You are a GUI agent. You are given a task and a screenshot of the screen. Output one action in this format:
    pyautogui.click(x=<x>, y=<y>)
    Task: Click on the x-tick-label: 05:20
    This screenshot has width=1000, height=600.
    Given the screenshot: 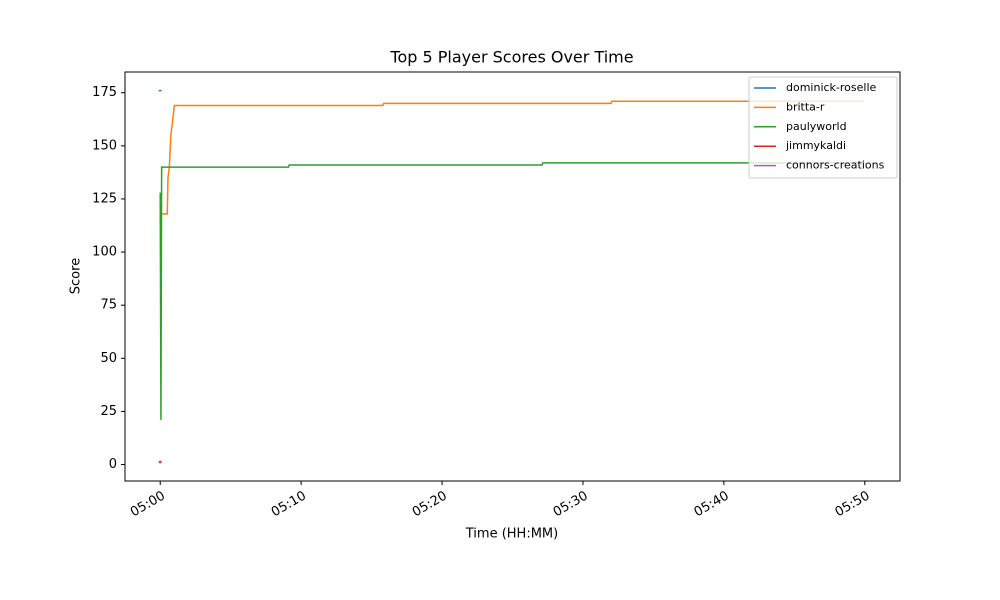 What is the action you would take?
    pyautogui.click(x=430, y=505)
    